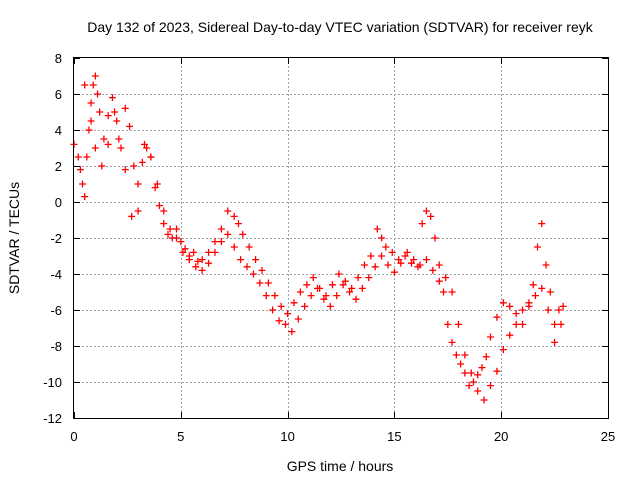  What do you see at coordinates (58, 58) in the screenshot?
I see `y-tick-label: 8` at bounding box center [58, 58].